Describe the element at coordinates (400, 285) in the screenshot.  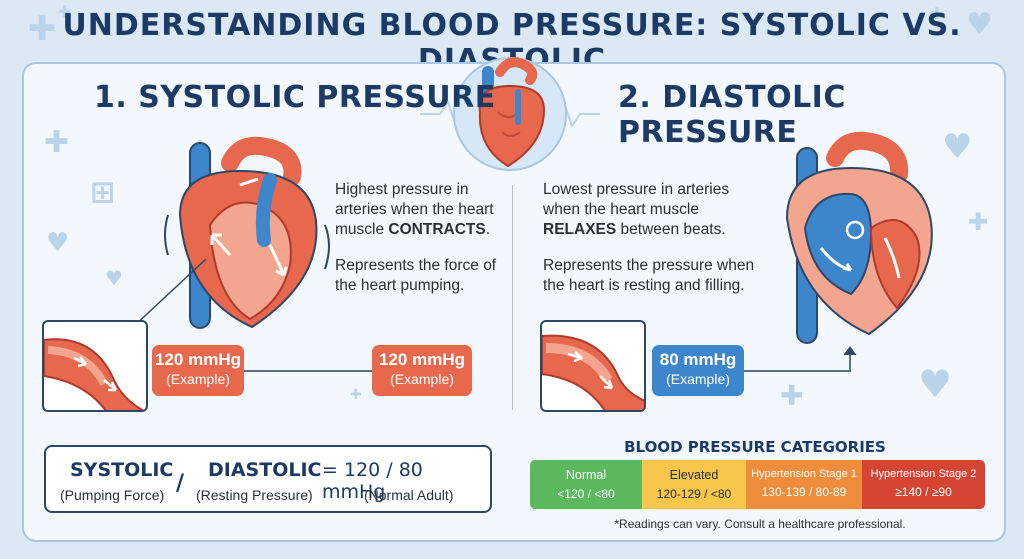
I see `systolic-desc2-line2: the heart pumping.` at that location.